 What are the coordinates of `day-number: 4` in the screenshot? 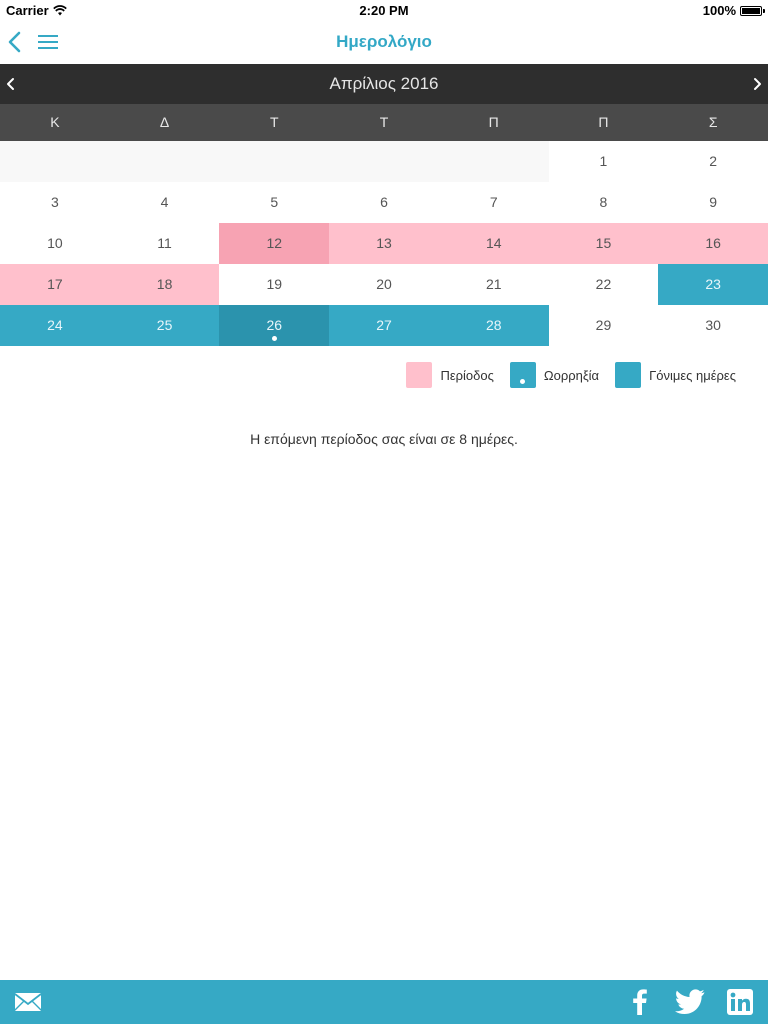 It's located at (164, 202).